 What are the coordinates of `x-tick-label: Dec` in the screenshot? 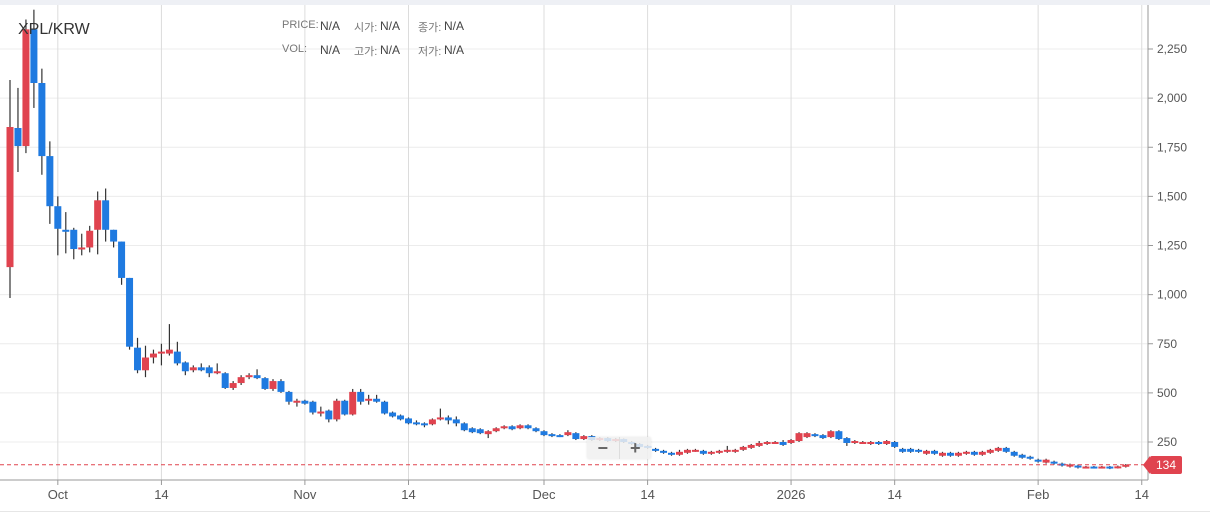 It's located at (544, 494).